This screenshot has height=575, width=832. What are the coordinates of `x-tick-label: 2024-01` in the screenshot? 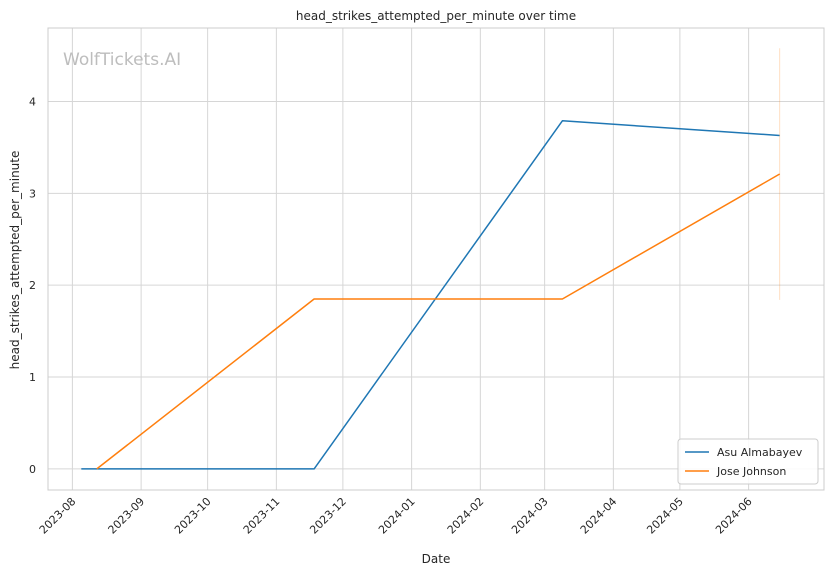 It's located at (397, 516).